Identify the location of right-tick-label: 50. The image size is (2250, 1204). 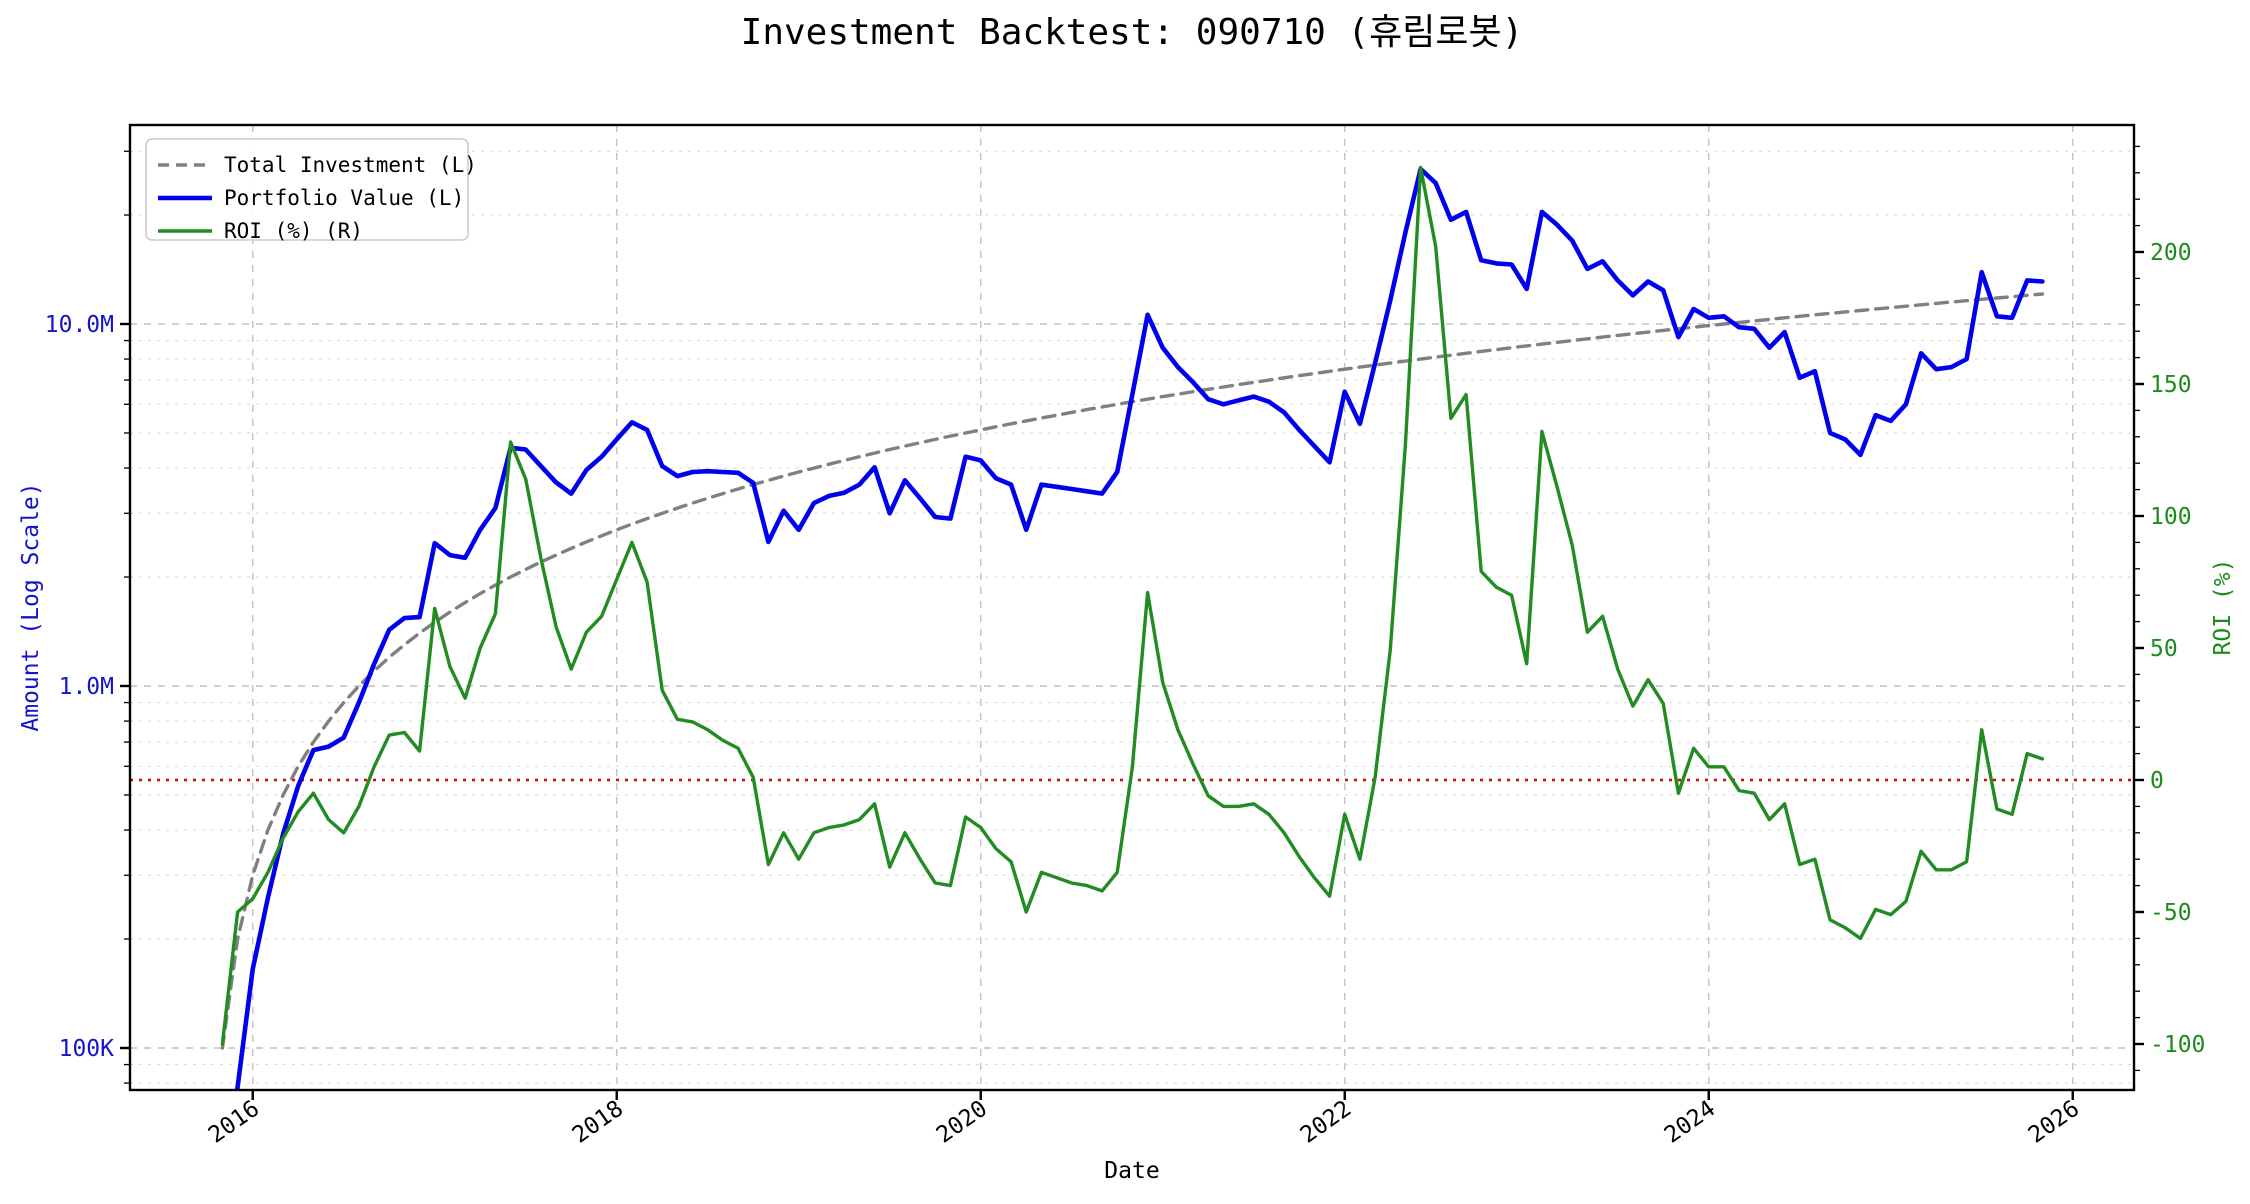
(2164, 649).